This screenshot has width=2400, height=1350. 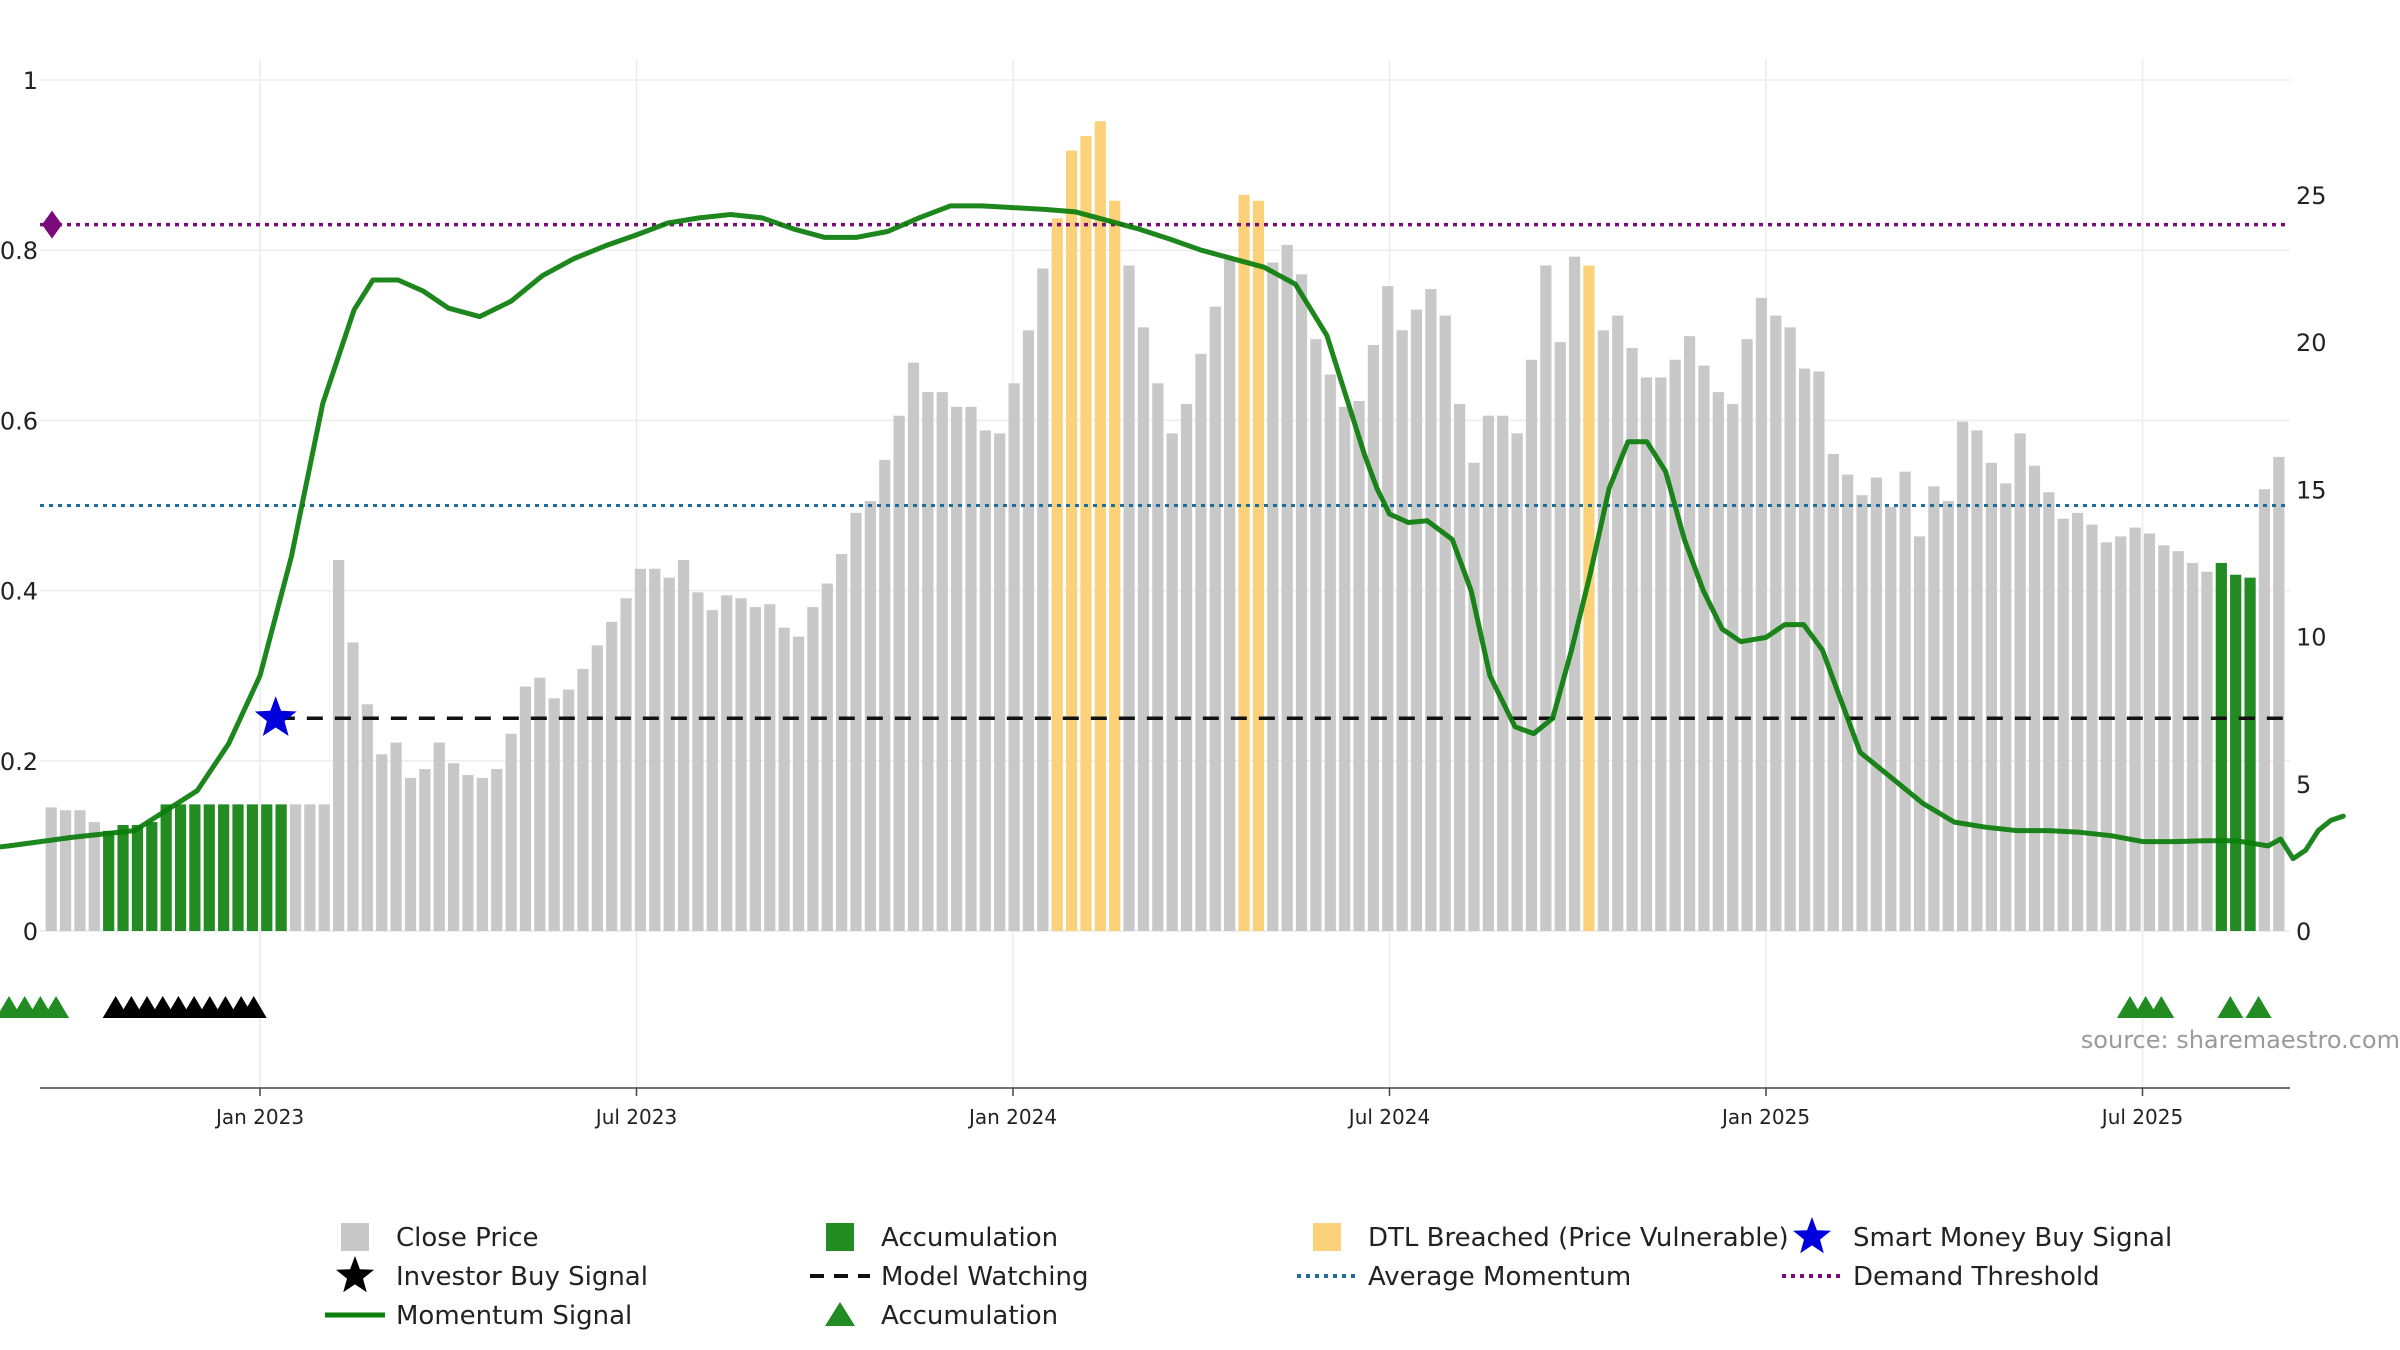 I want to click on left-axis-tick-label: 0, so click(x=30, y=932).